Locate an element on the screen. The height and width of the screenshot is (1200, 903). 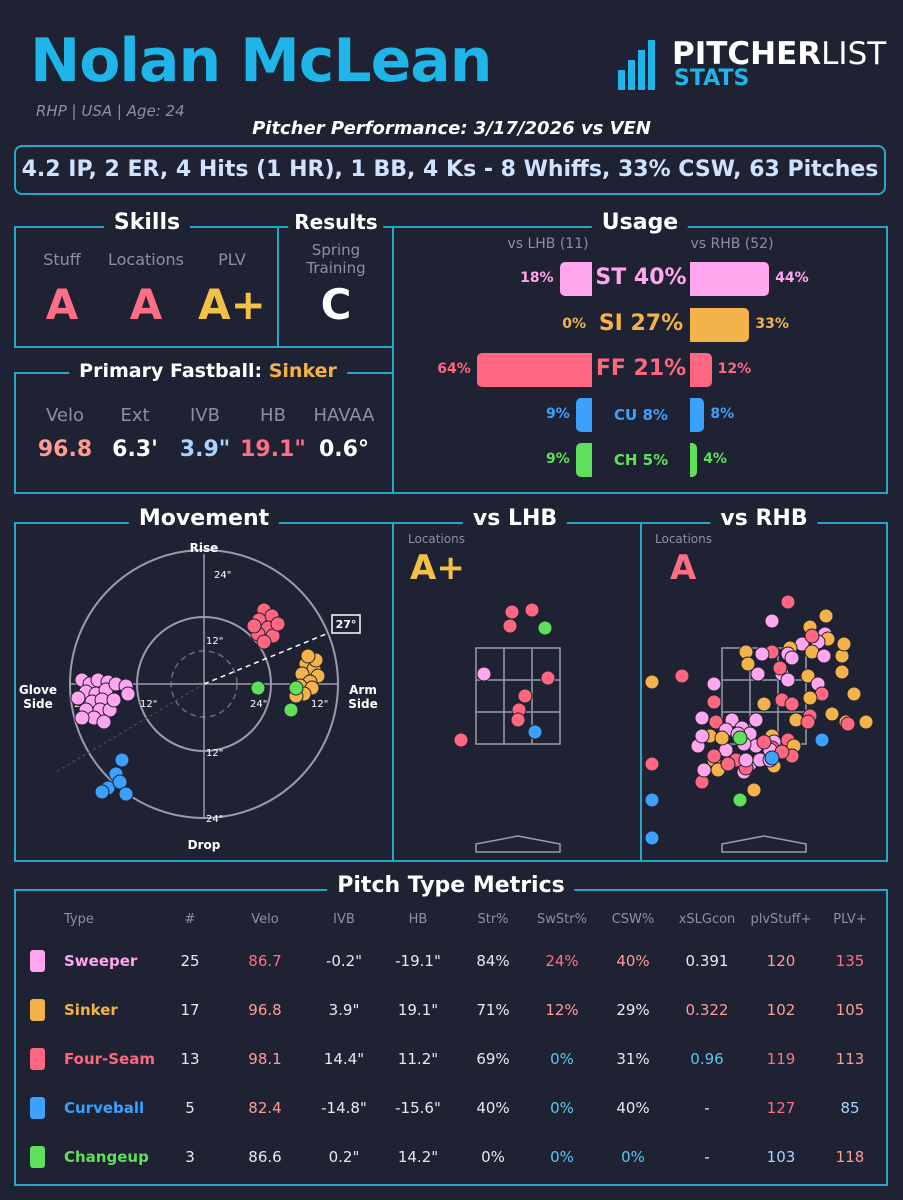
ext-label: Ext is located at coordinates (135, 415).